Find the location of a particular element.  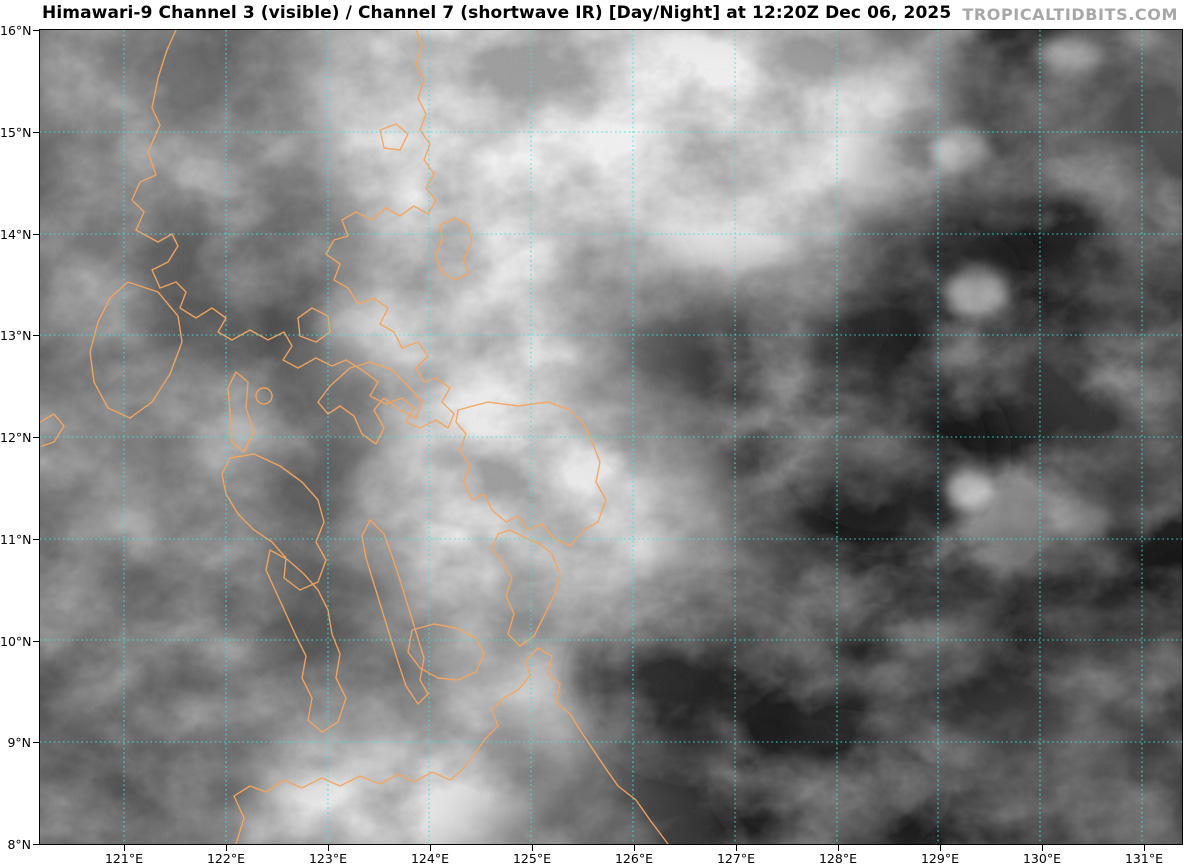

coast-luzon is located at coordinates (293, 229).